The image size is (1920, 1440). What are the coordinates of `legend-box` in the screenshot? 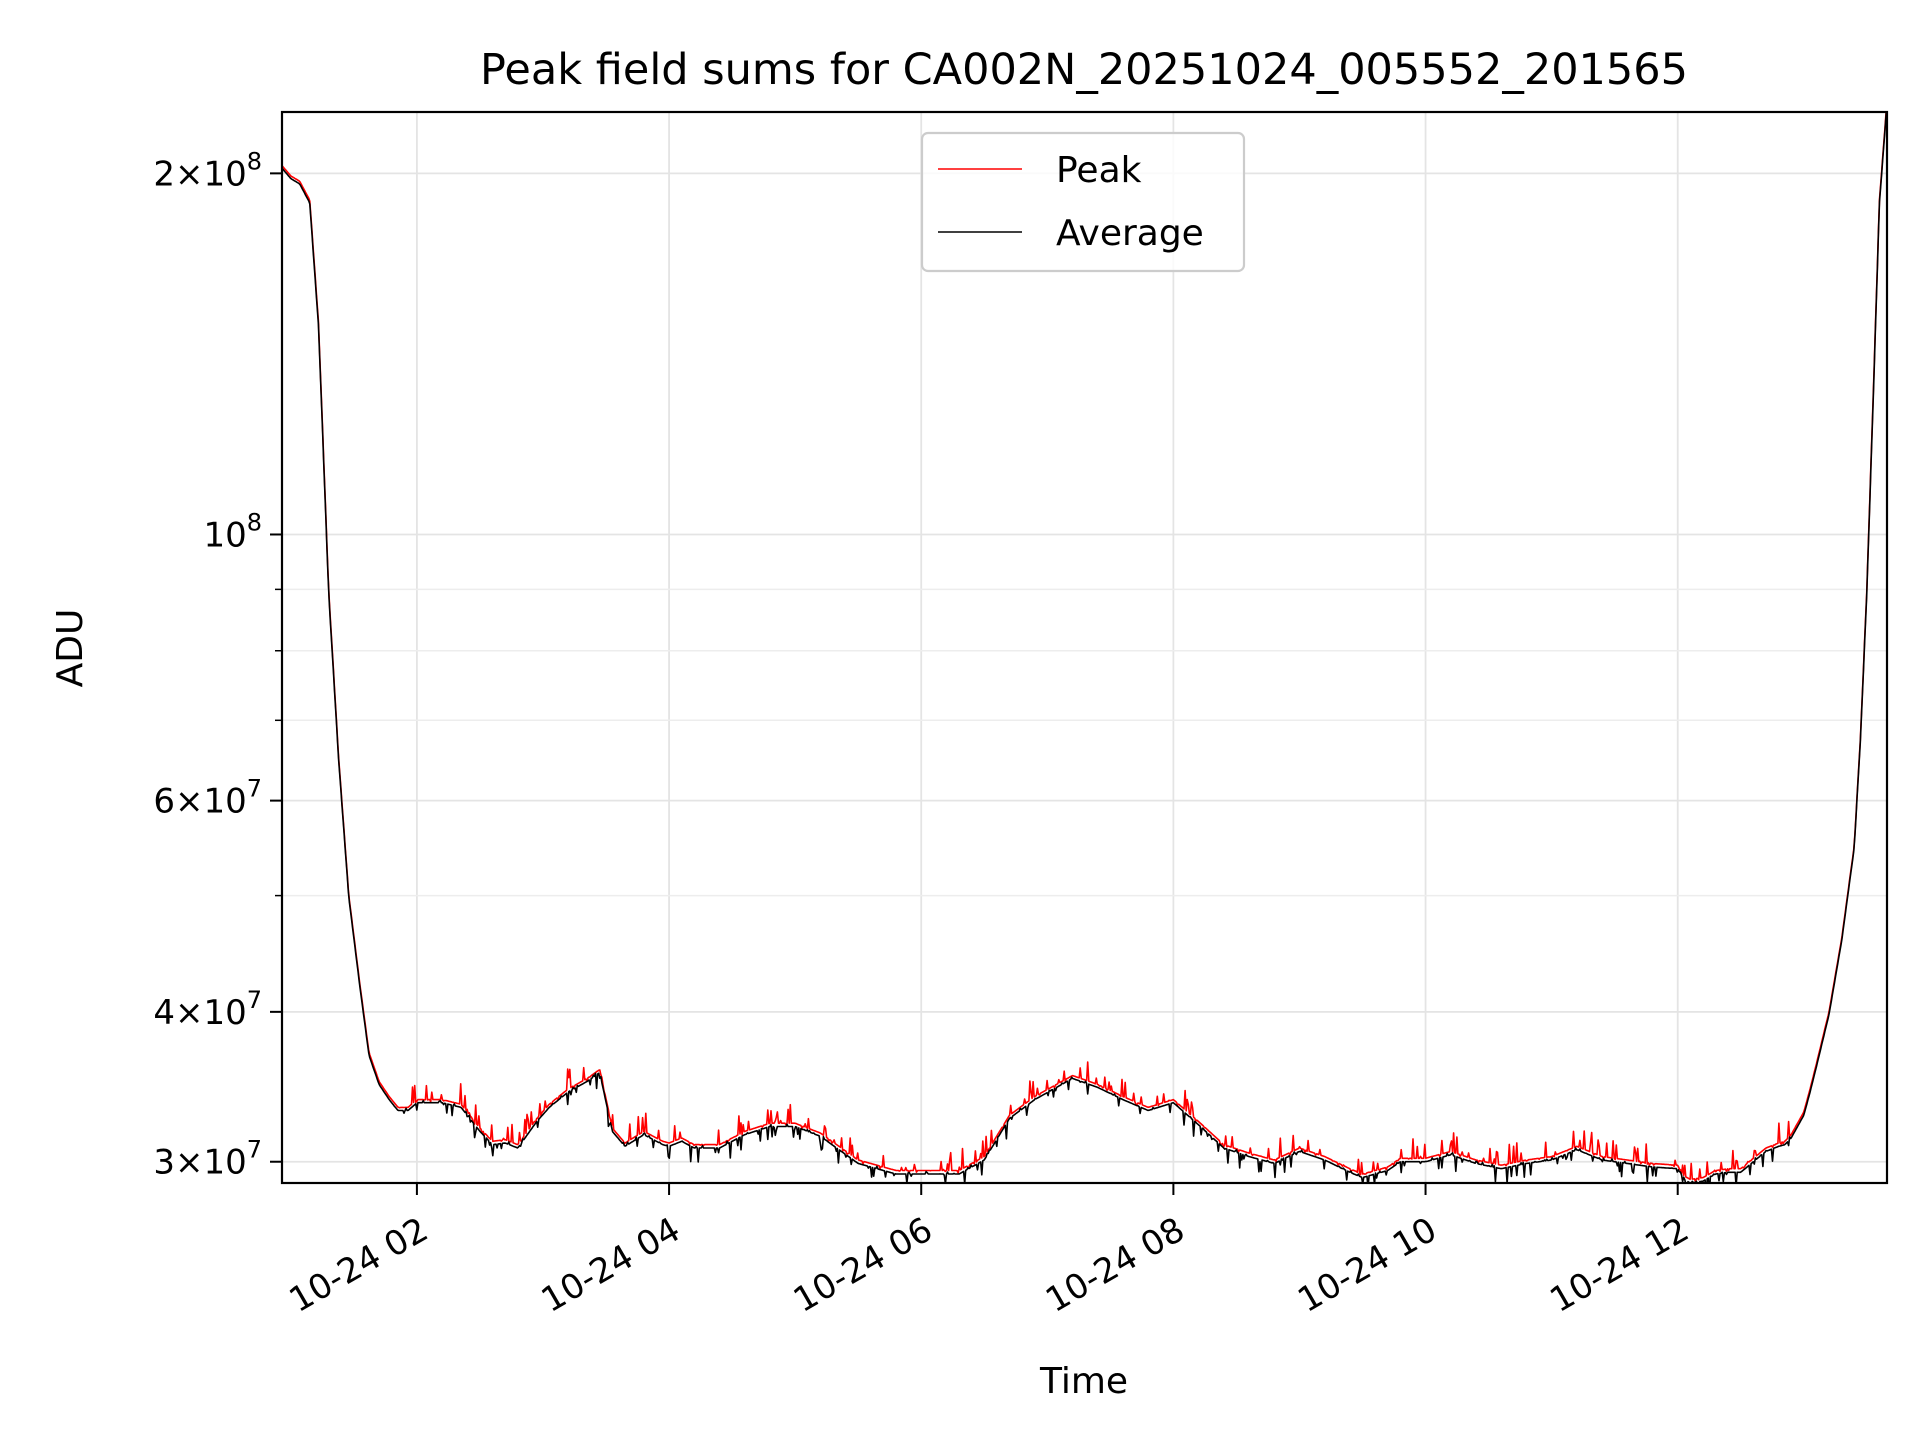 It's located at (1083, 202).